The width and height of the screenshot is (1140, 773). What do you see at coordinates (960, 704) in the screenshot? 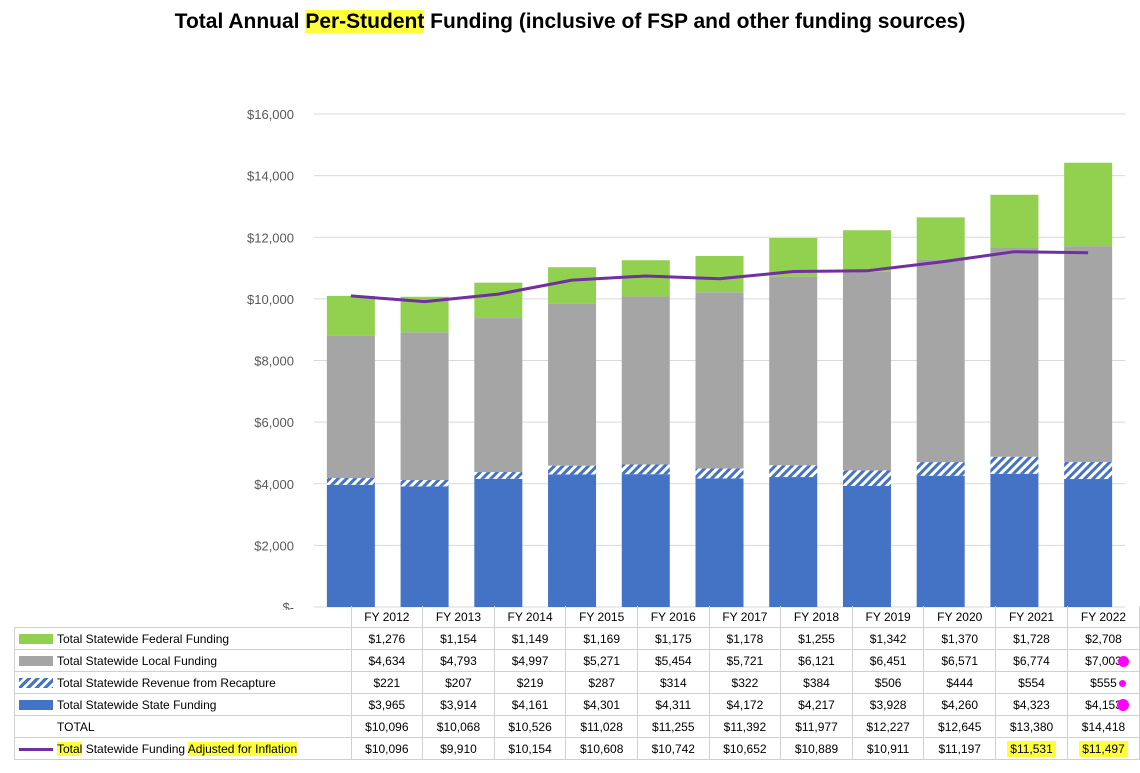
I see `data-label: $4,260` at bounding box center [960, 704].